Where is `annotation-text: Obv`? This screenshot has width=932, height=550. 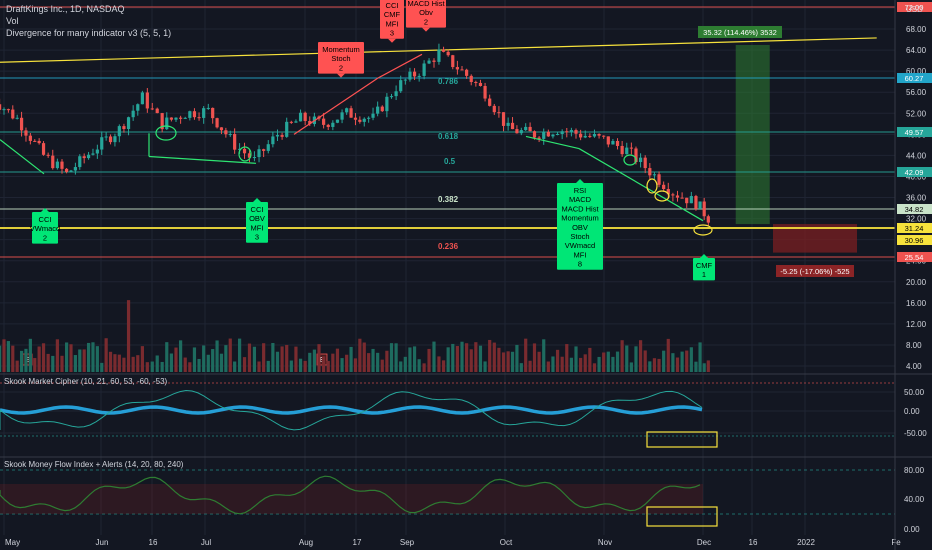 annotation-text: Obv is located at coordinates (426, 12).